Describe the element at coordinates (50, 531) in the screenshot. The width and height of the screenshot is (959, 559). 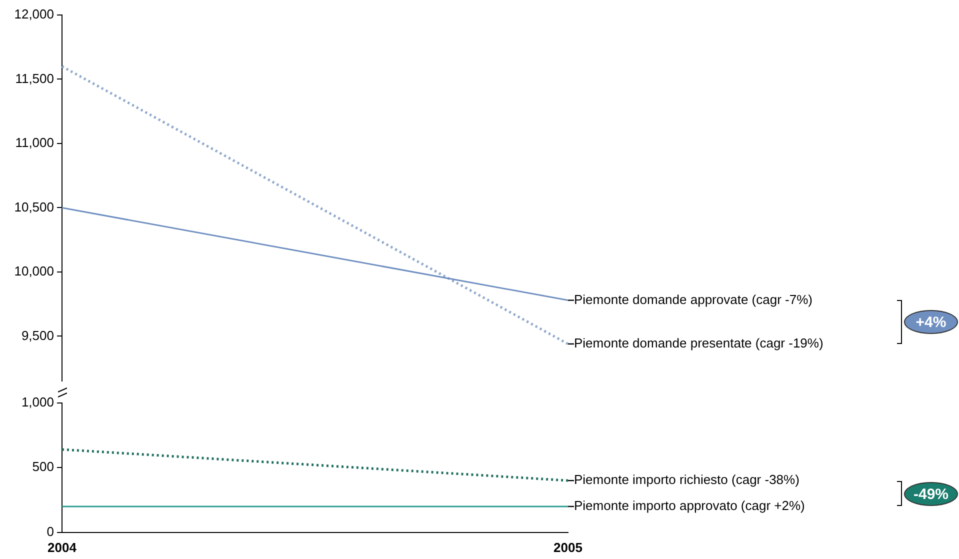
I see `y-tick-label: 0` at that location.